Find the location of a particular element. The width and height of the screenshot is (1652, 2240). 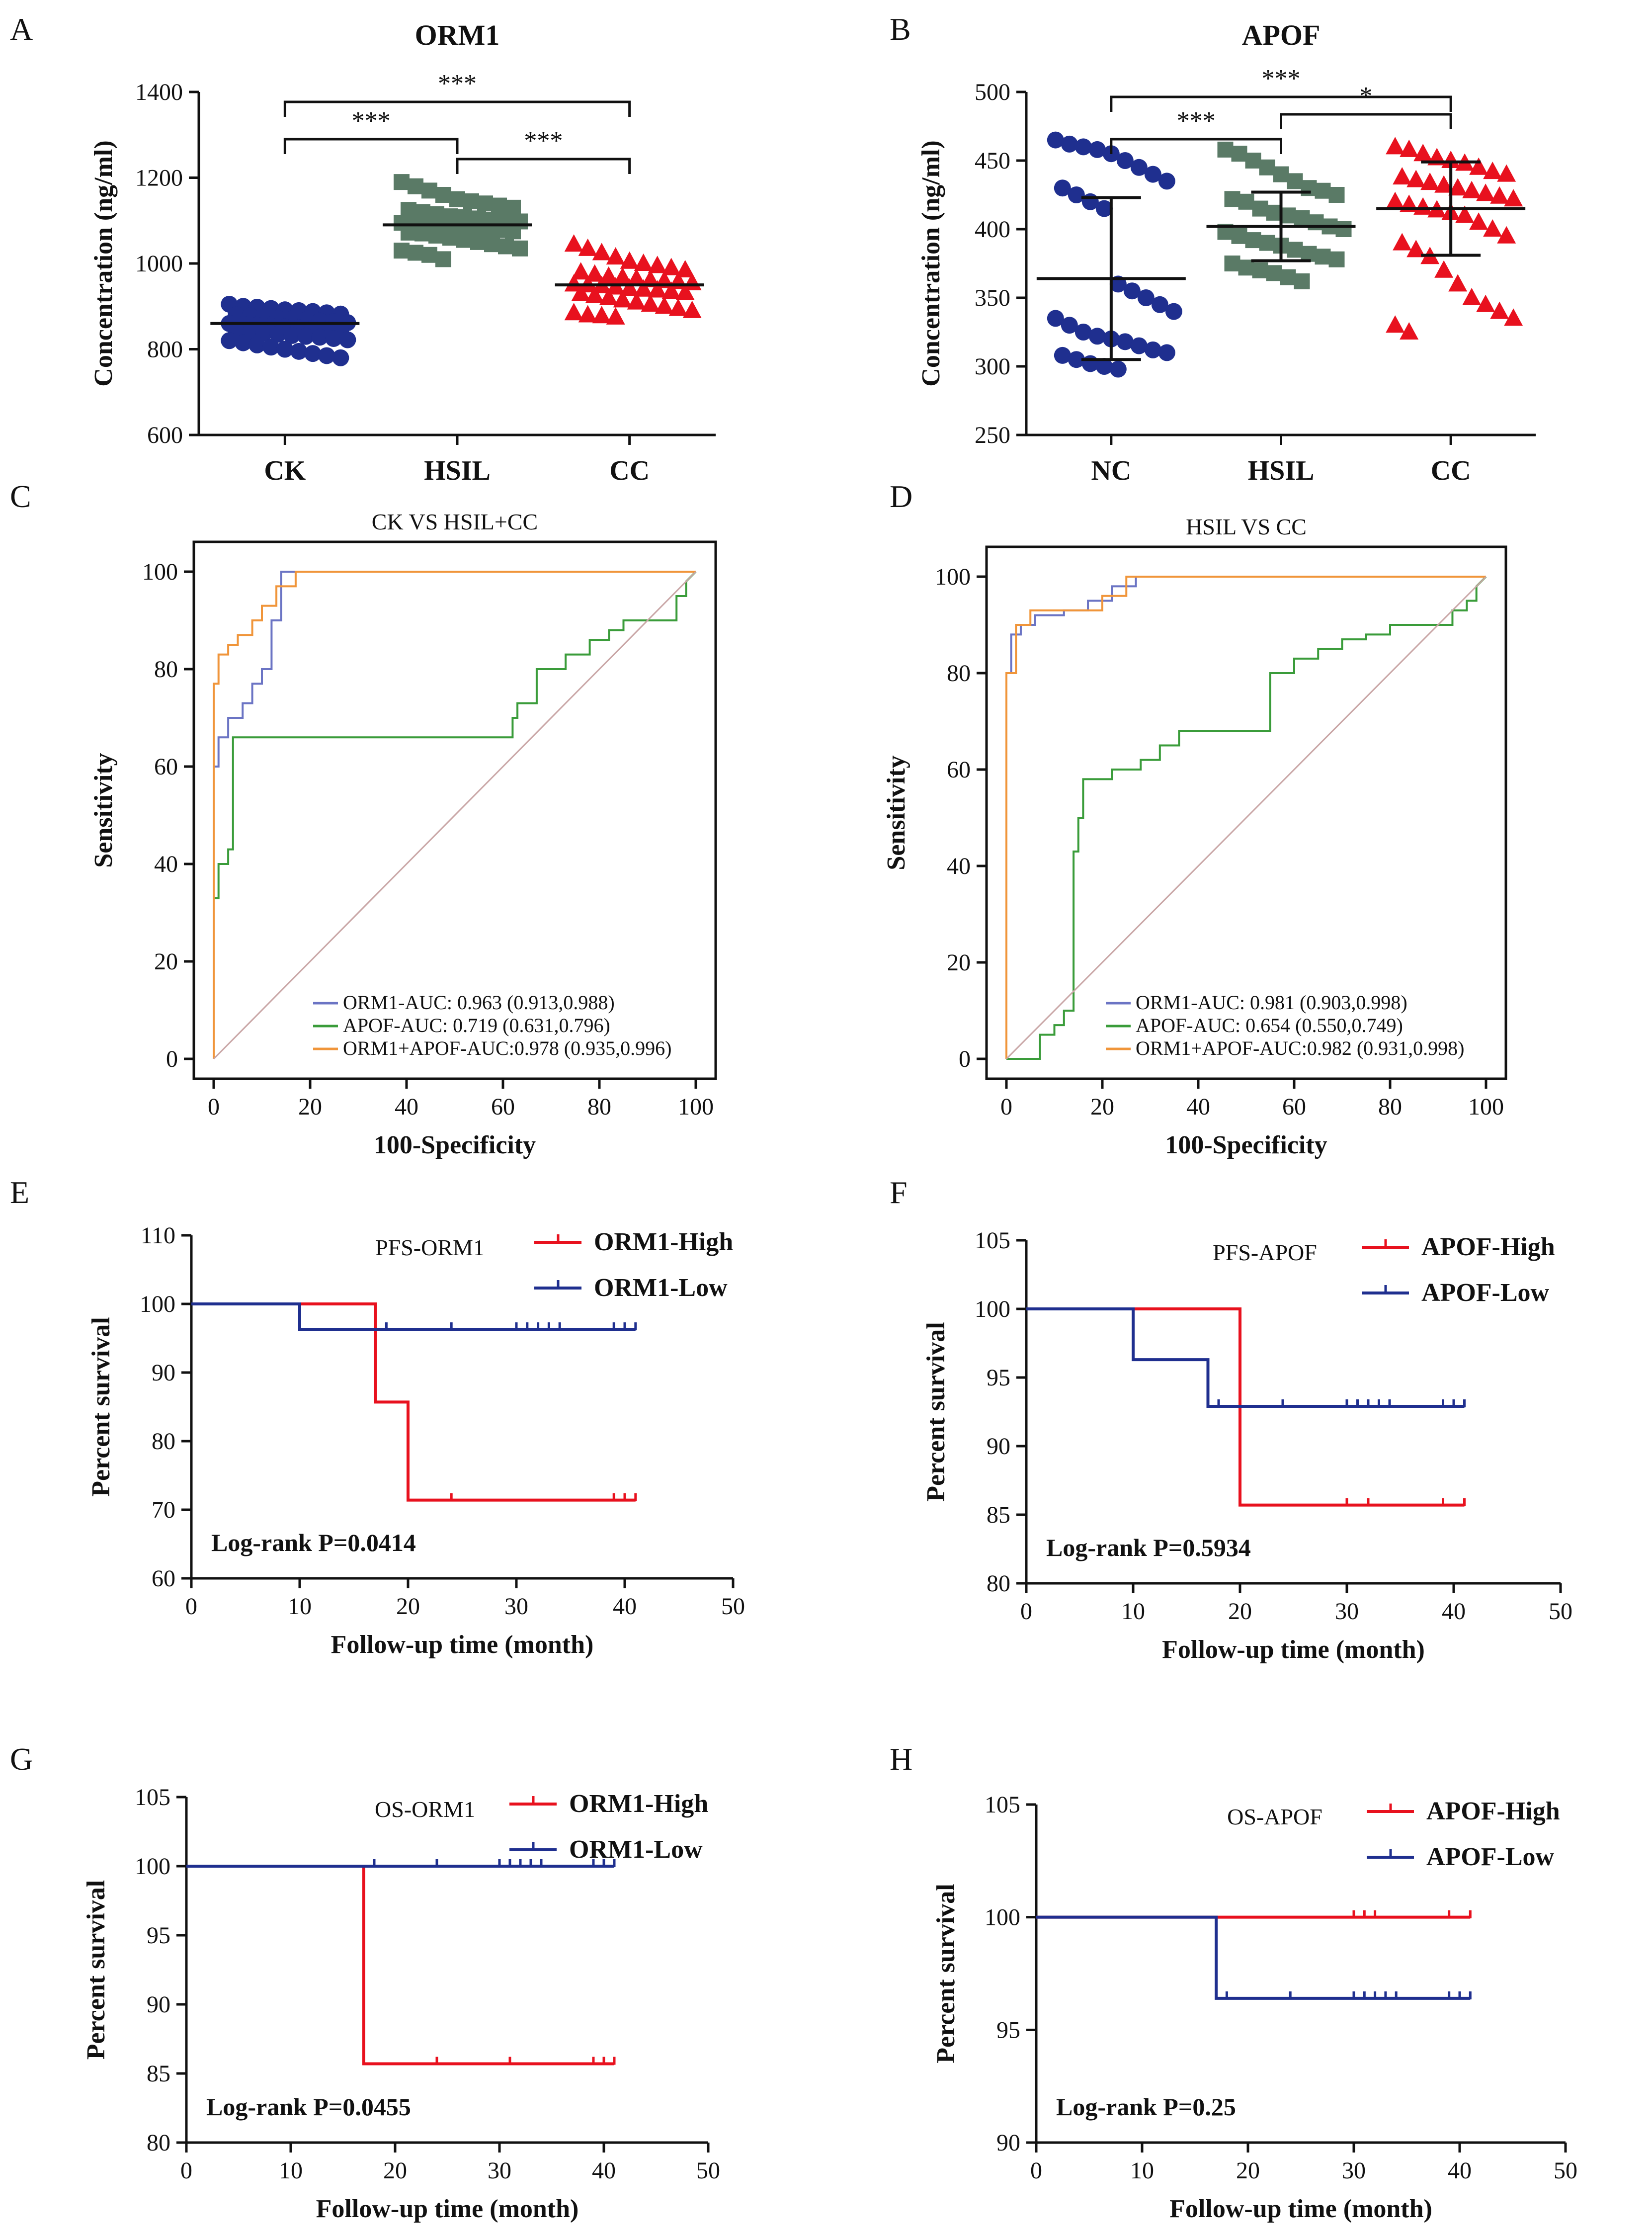

y-tick-label: 1000 is located at coordinates (159, 264).